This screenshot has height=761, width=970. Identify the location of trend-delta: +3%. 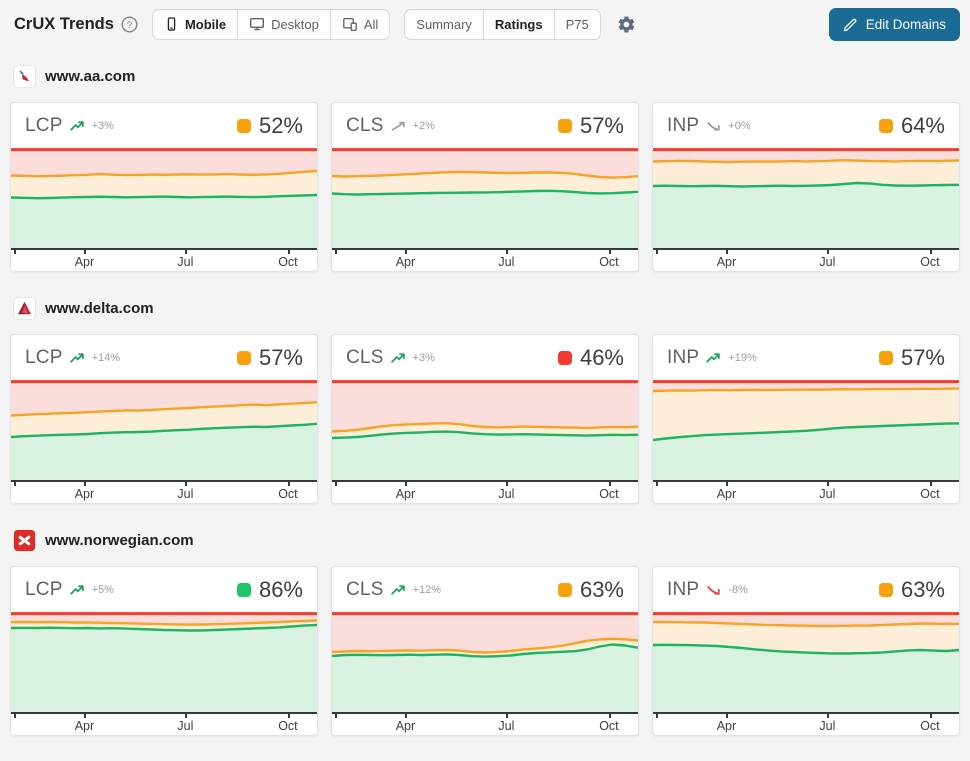
(423, 357).